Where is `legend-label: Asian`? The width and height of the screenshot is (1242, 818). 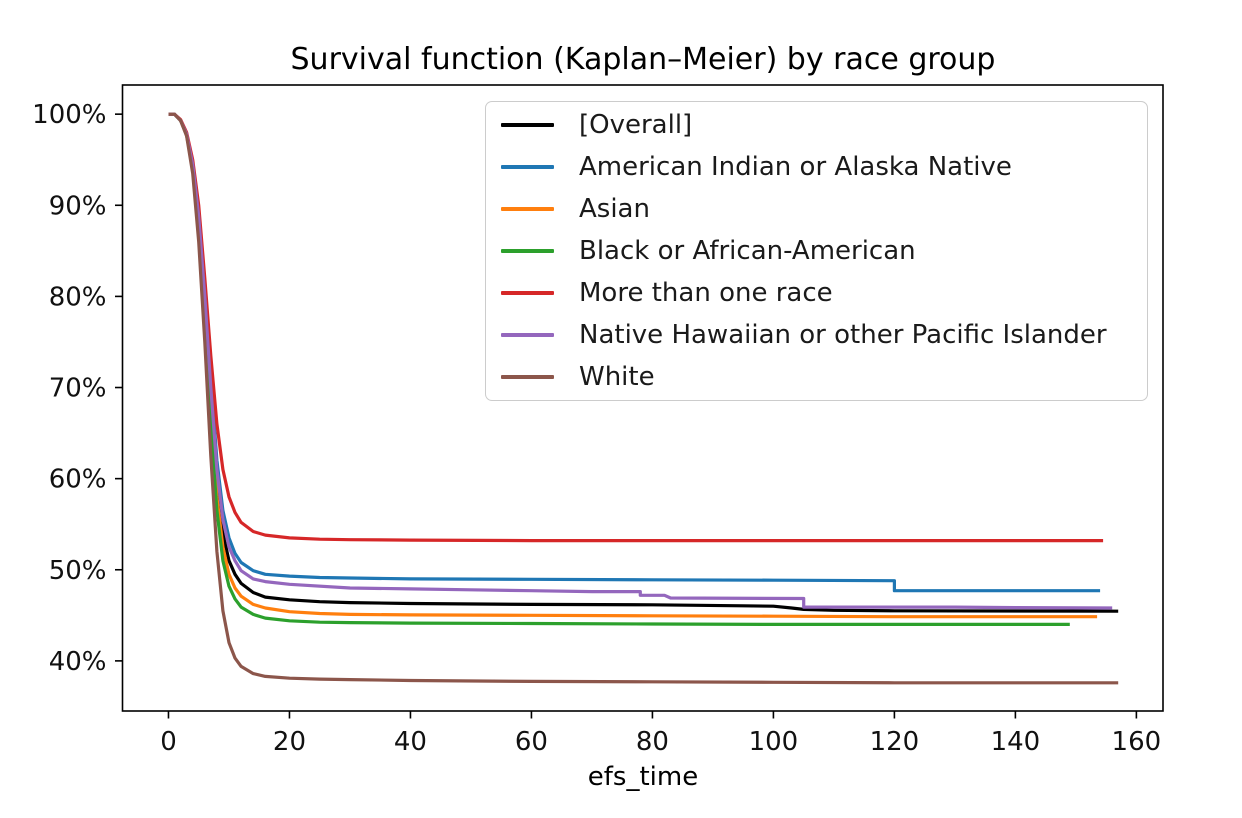
legend-label: Asian is located at coordinates (614, 209).